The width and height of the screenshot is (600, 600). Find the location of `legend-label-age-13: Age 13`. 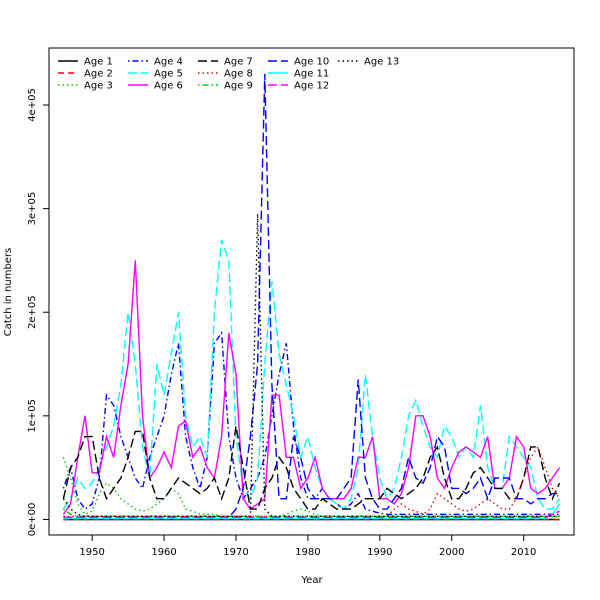

legend-label-age-13: Age 13 is located at coordinates (381, 62).